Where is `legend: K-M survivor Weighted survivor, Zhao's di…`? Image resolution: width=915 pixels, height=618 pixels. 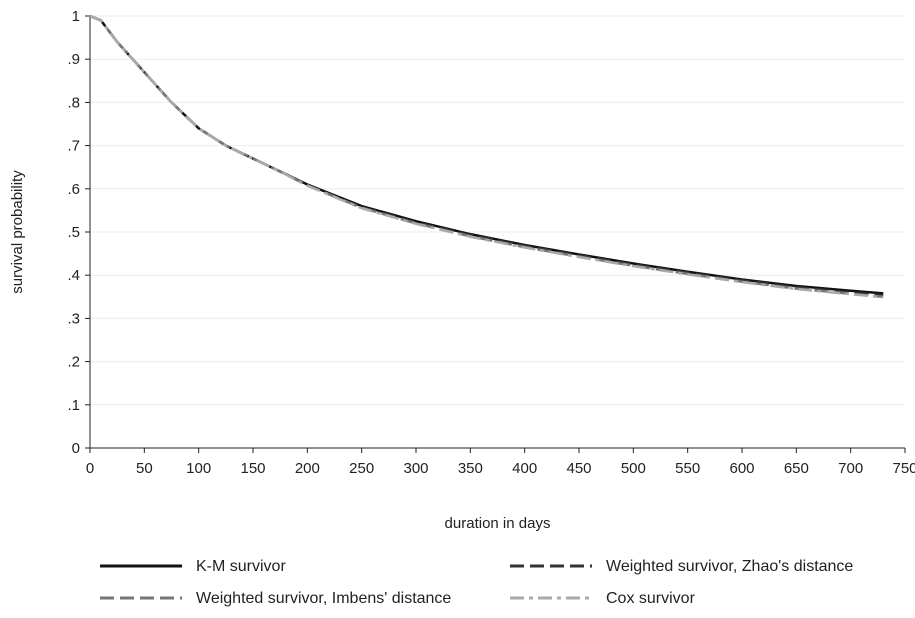
legend: K-M survivor Weighted survivor, Zhao's di… is located at coordinates (476, 582).